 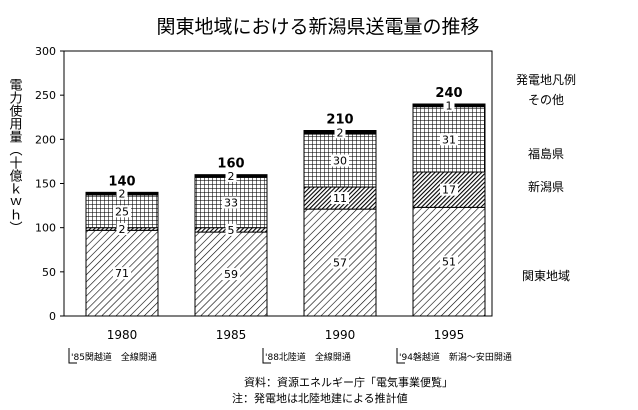 I want to click on segment-label: 51, so click(x=449, y=262).